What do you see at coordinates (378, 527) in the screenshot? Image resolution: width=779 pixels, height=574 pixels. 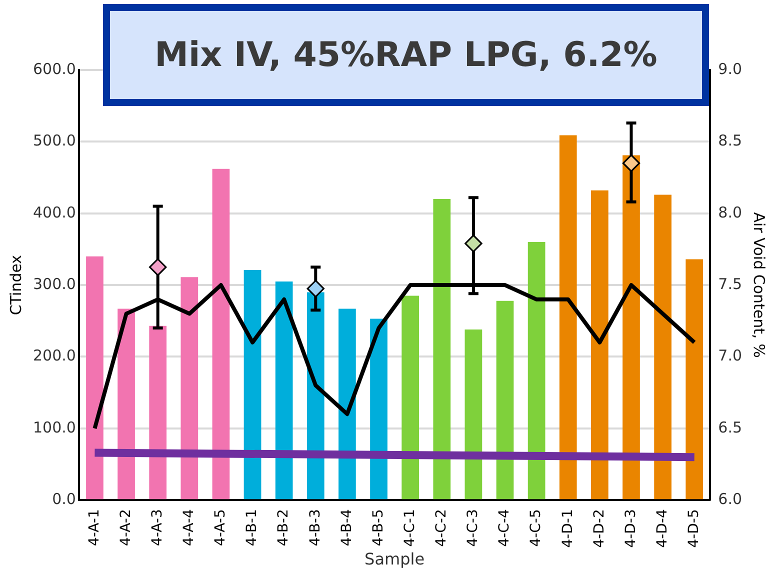 I see `x-tick-label: 4-B-5` at bounding box center [378, 527].